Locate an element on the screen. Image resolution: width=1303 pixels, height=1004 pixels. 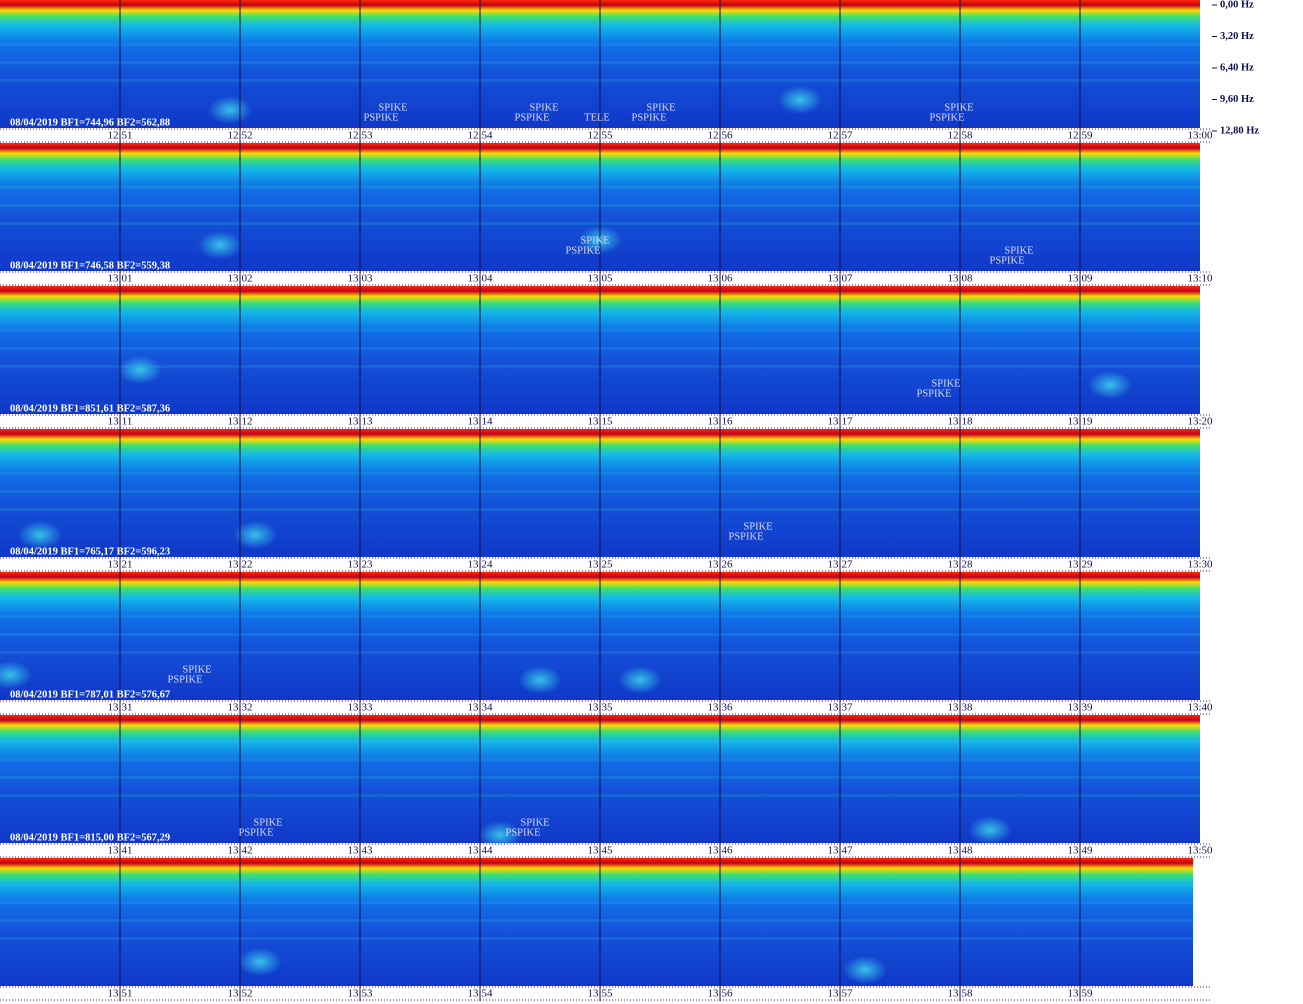
freq-label: 12,80 Hz is located at coordinates (1239, 130).